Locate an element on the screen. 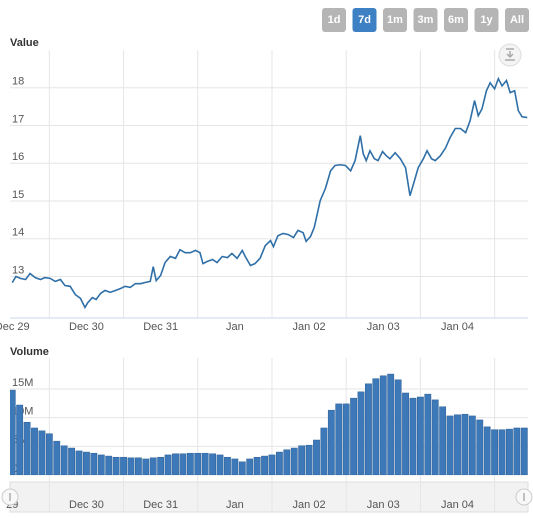 This screenshot has width=533, height=518. range-button: 6m is located at coordinates (456, 20).